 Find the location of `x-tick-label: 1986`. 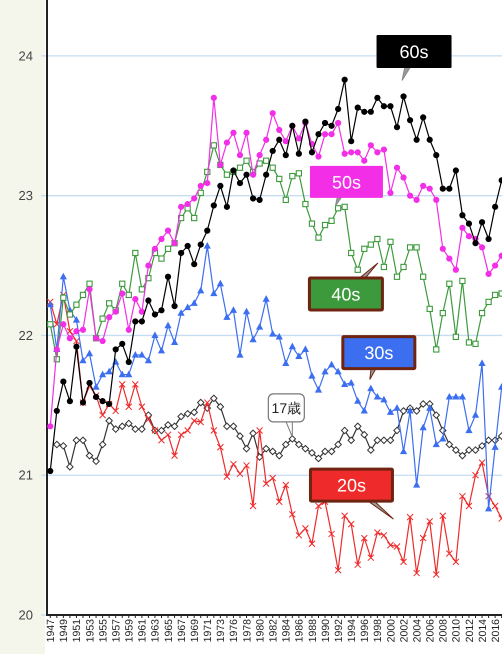

x-tick-label: 1986 is located at coordinates (300, 630).